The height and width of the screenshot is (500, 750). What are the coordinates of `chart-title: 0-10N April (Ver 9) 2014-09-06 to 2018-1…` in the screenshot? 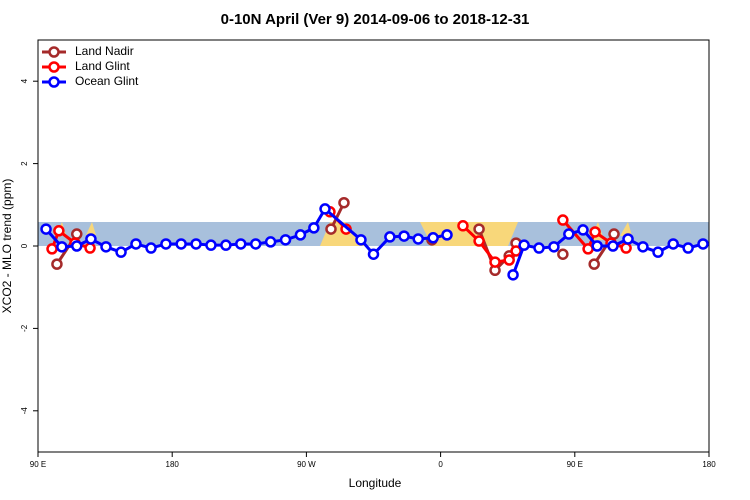 It's located at (375, 19).